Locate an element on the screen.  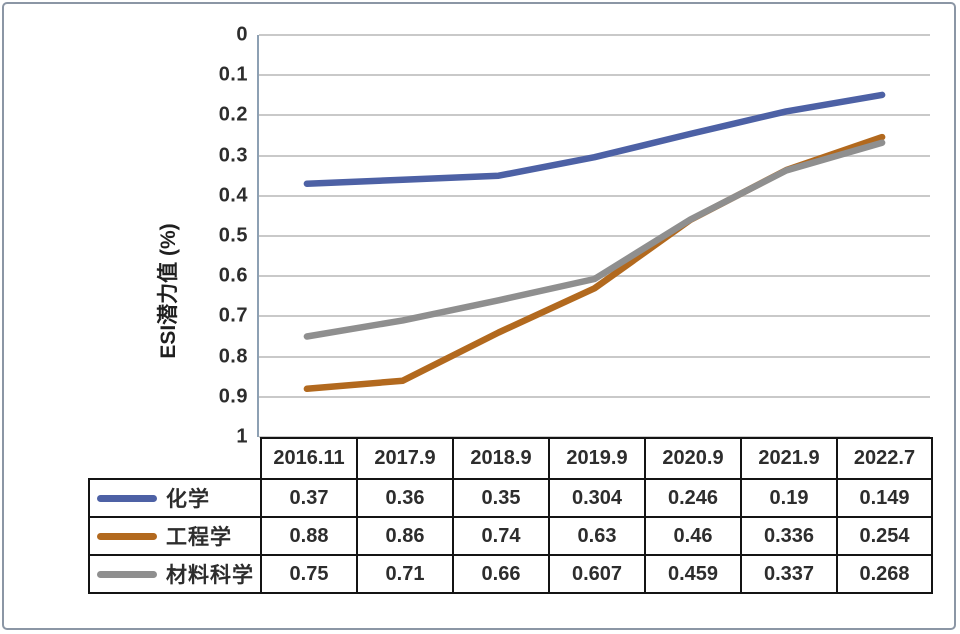
table-corner-cell is located at coordinates (175, 458).